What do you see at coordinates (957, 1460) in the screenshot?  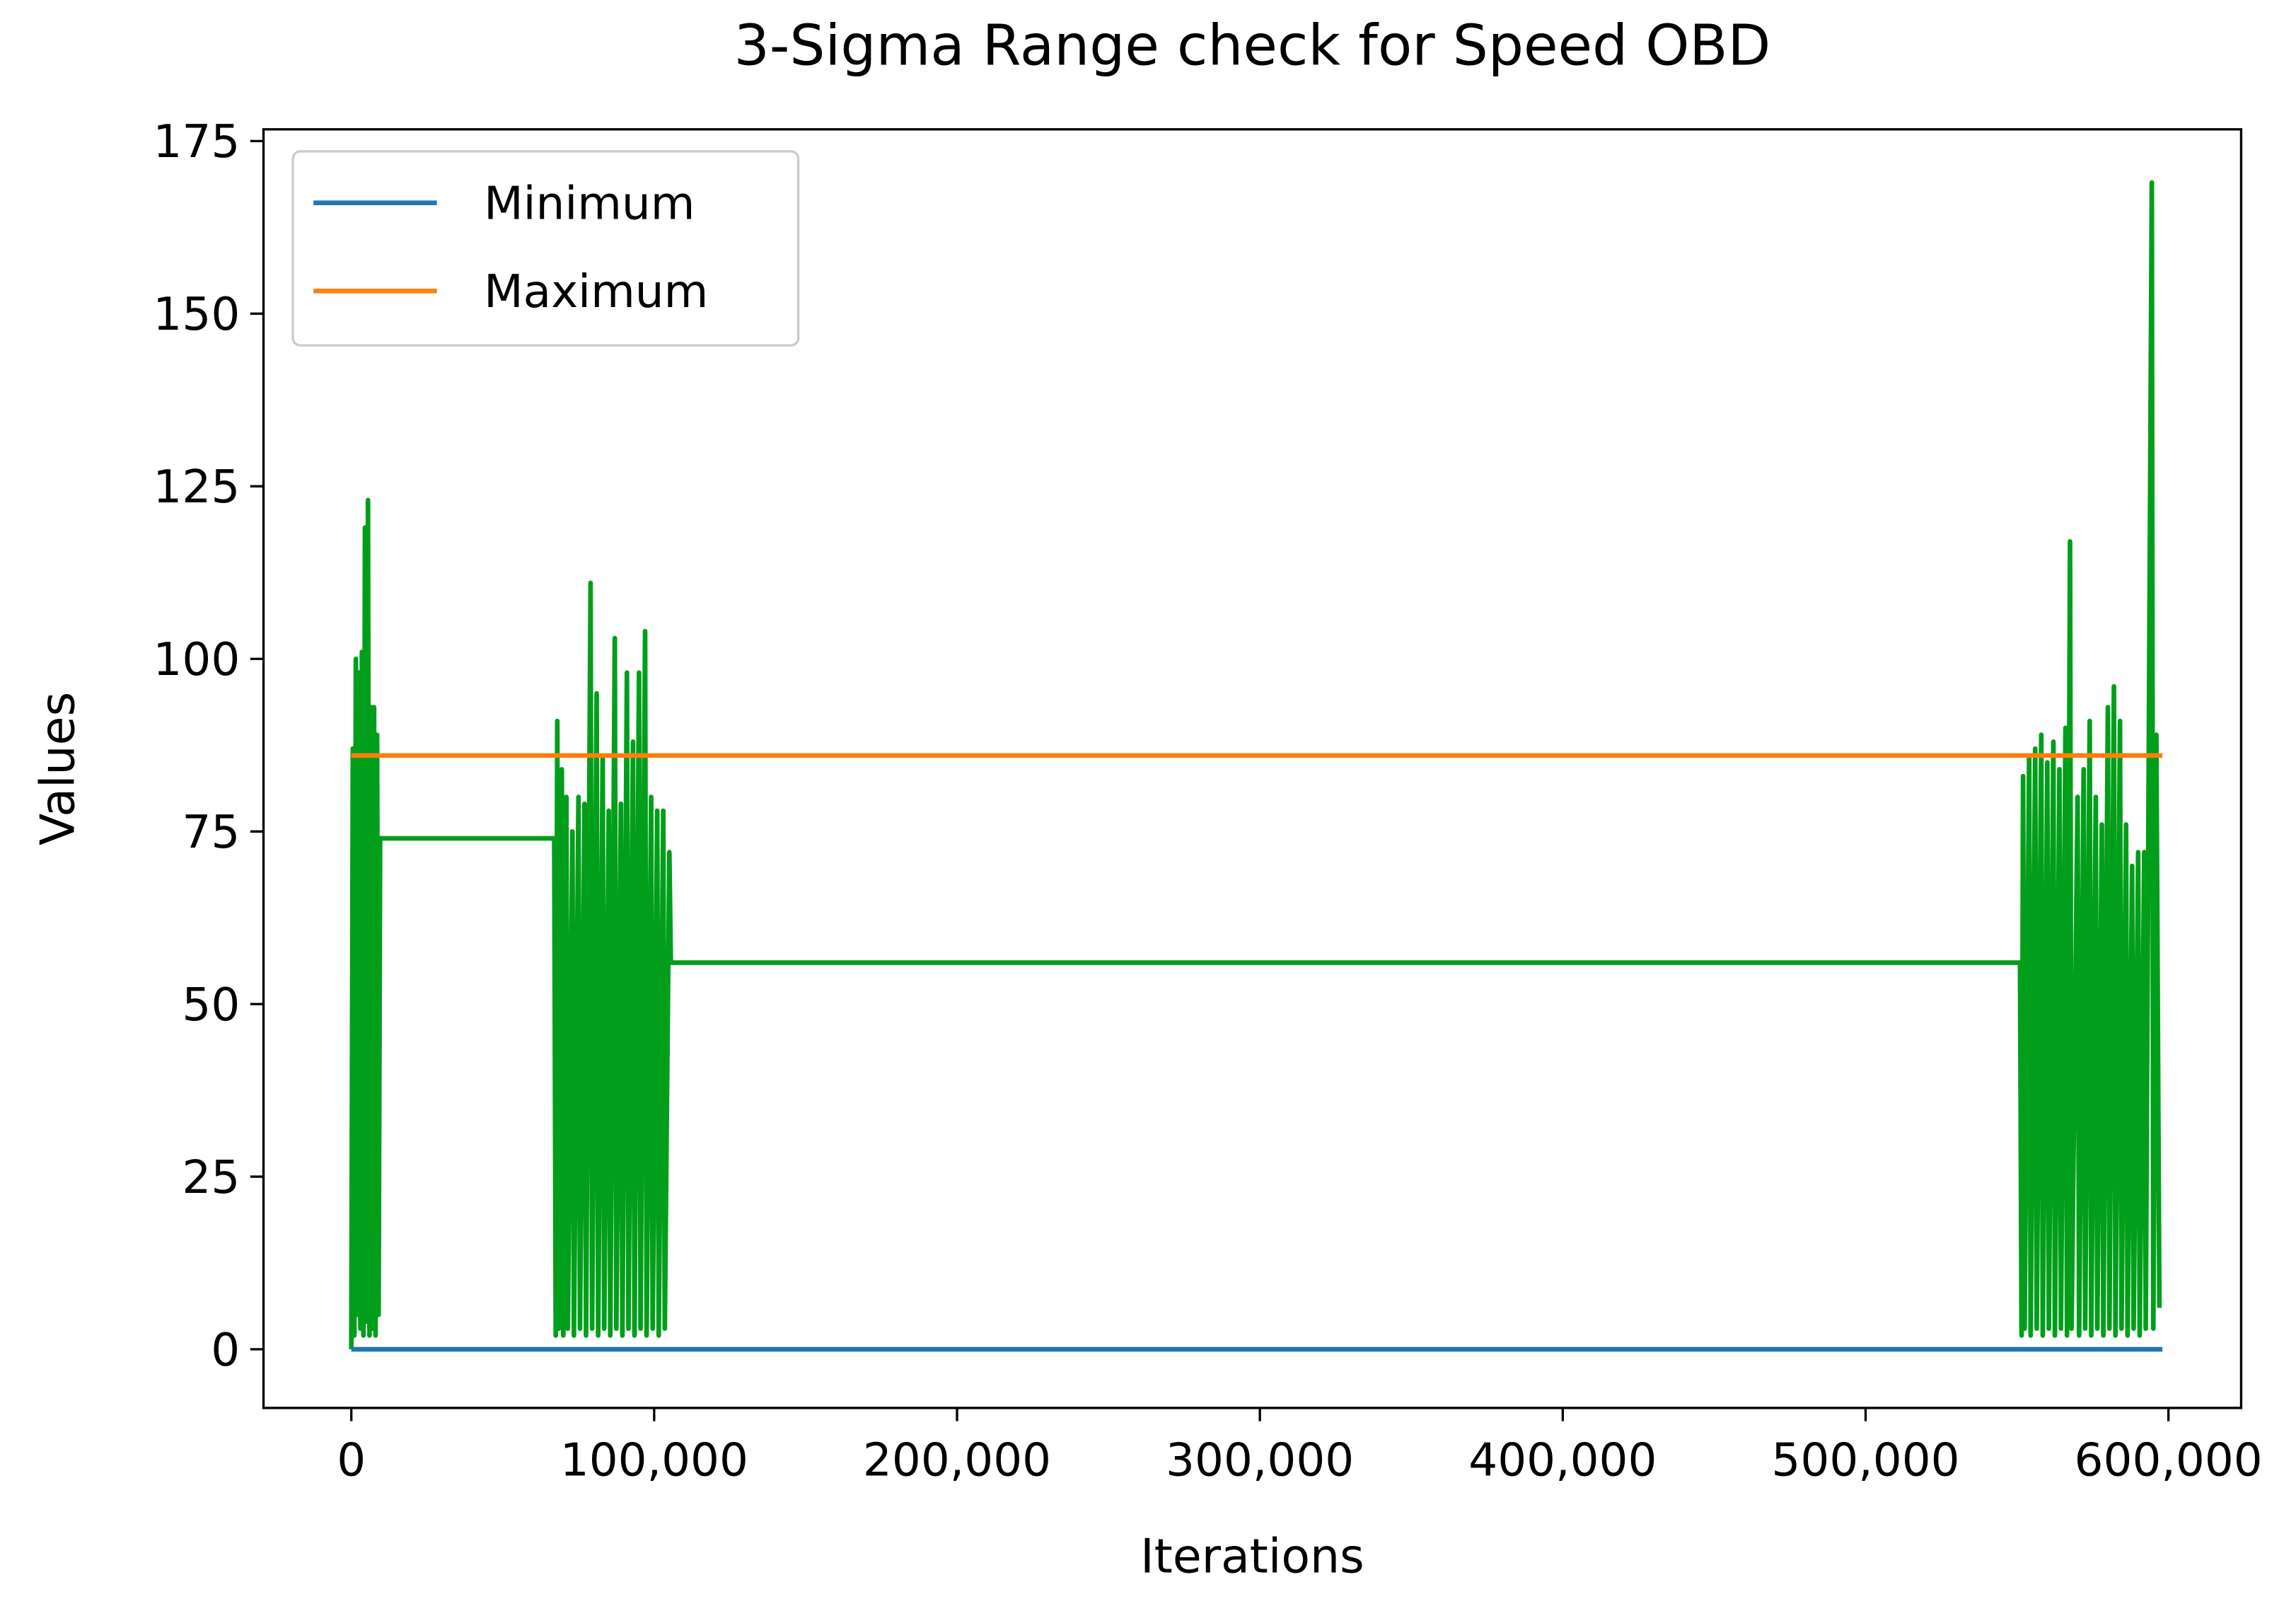 I see `x-tick-label: 200,000` at bounding box center [957, 1460].